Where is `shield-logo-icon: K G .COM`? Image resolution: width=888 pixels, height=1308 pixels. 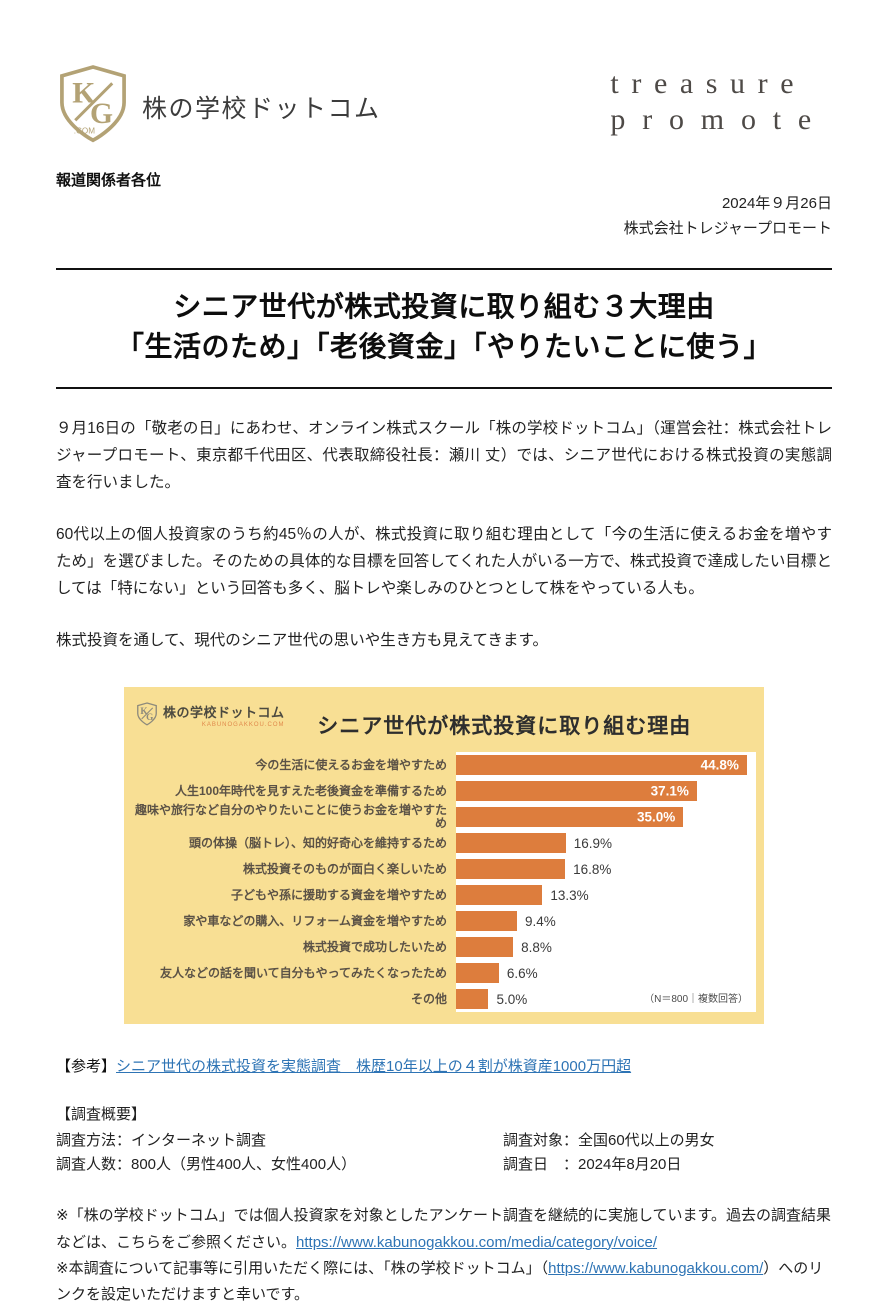
shield-logo-icon: K G .COM is located at coordinates (93, 106).